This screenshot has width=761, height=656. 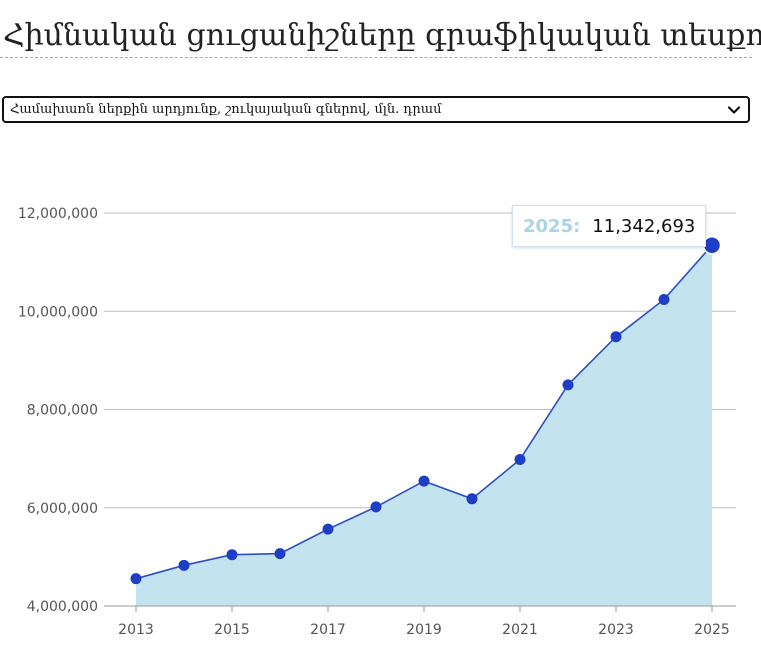 What do you see at coordinates (712, 630) in the screenshot?
I see `x-tick-label: 2025` at bounding box center [712, 630].